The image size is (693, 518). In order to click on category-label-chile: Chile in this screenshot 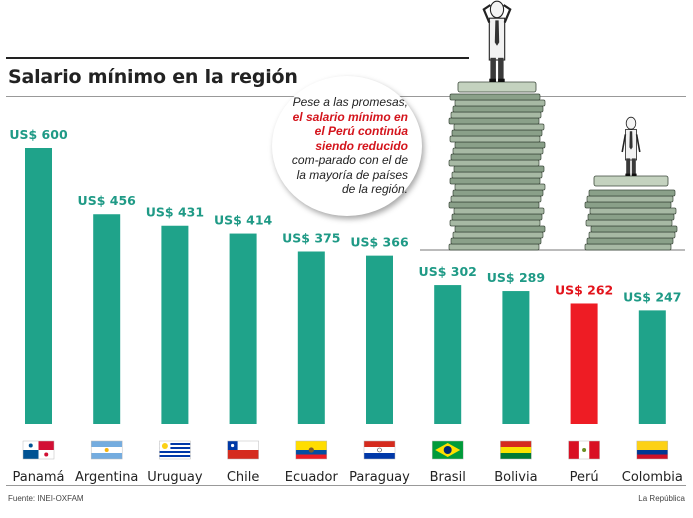, I will do `click(243, 477)`.